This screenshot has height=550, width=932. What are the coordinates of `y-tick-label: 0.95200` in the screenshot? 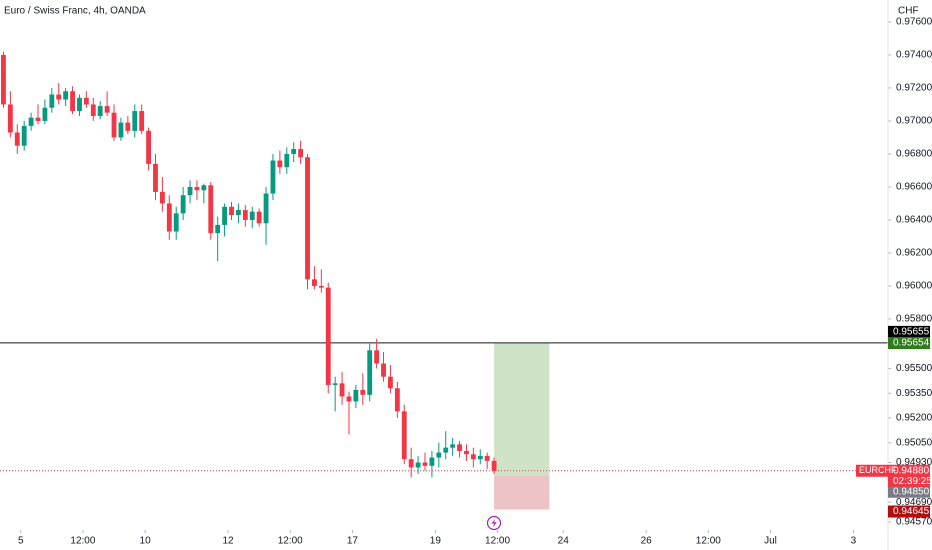 It's located at (914, 418).